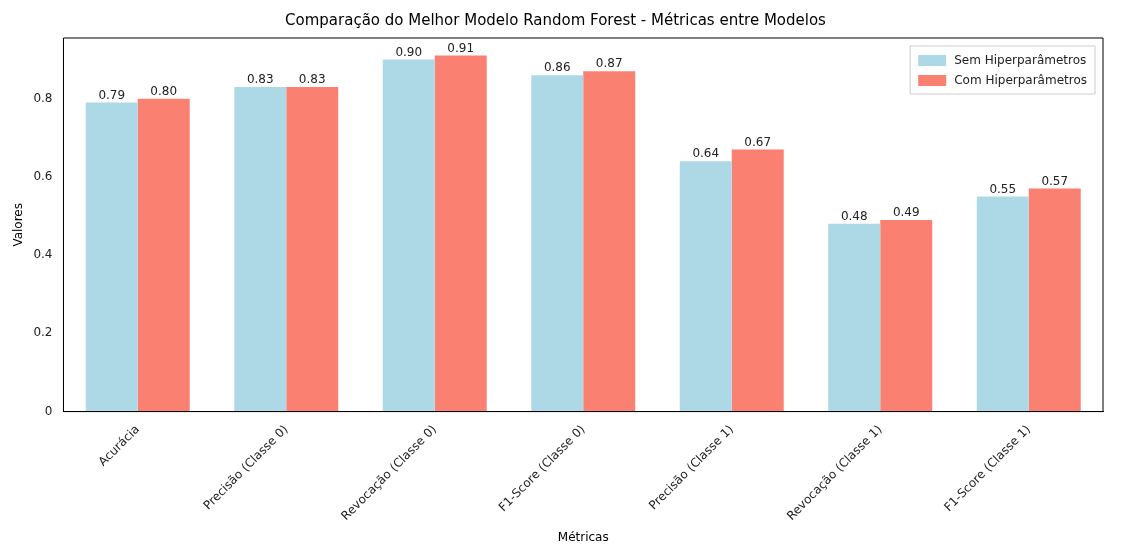 The height and width of the screenshot is (557, 1121). I want to click on data-label: 0.57, so click(1055, 180).